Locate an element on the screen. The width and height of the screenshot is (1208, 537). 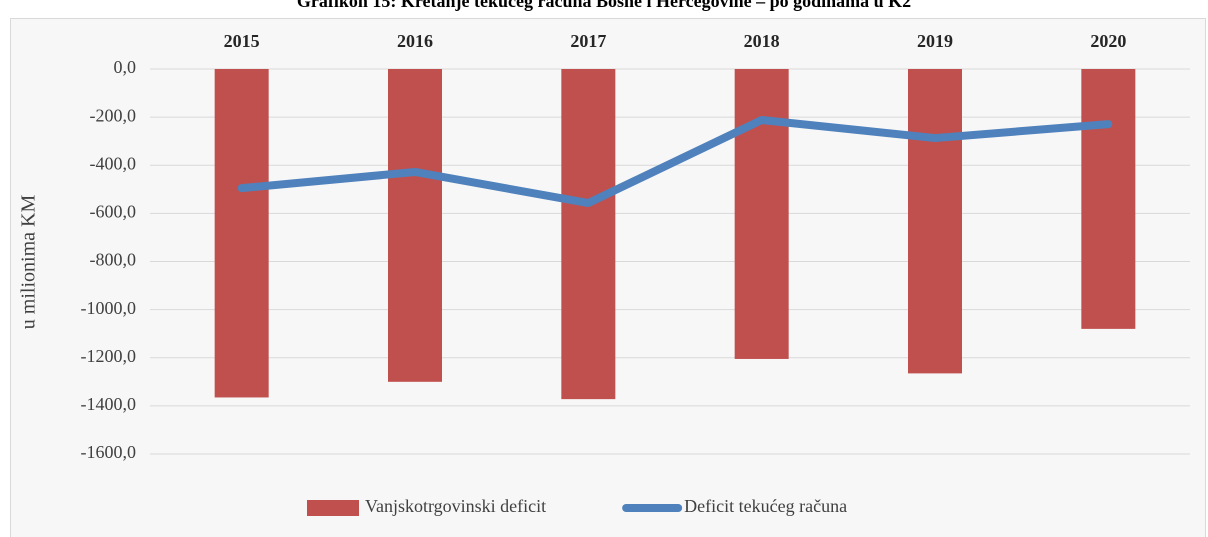
y-tick-label: -600,0 is located at coordinates (113, 212).